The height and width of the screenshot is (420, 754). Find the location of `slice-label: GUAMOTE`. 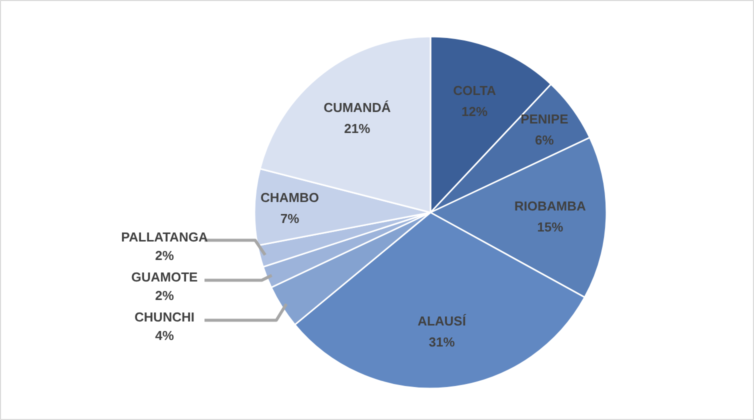

slice-label: GUAMOTE is located at coordinates (164, 276).